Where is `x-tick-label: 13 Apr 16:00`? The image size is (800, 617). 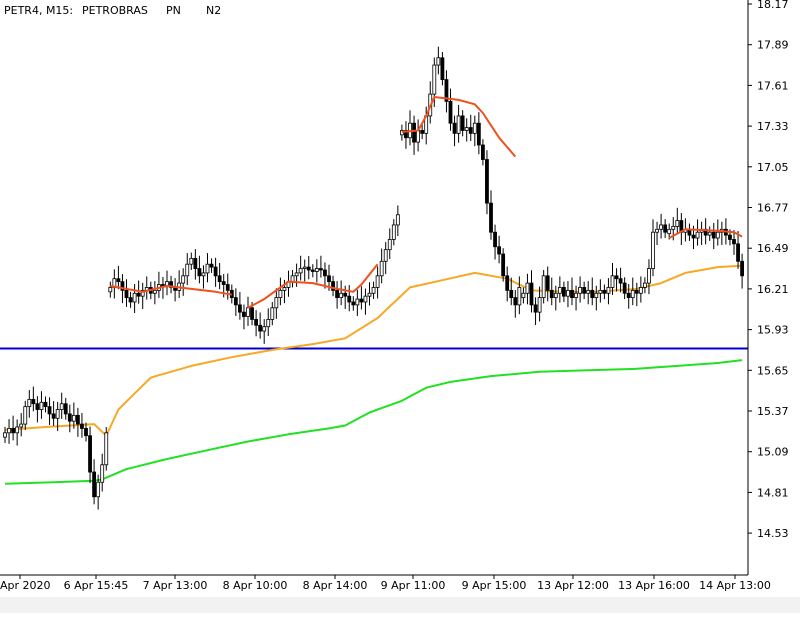 x-tick-label: 13 Apr 16:00 is located at coordinates (654, 585).